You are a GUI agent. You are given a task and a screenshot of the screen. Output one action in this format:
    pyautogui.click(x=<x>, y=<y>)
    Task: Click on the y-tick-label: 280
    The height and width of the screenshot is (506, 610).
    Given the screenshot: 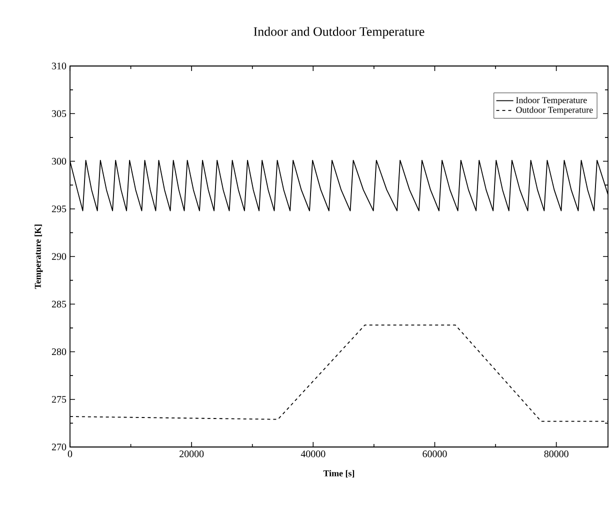 What is the action you would take?
    pyautogui.click(x=59, y=352)
    